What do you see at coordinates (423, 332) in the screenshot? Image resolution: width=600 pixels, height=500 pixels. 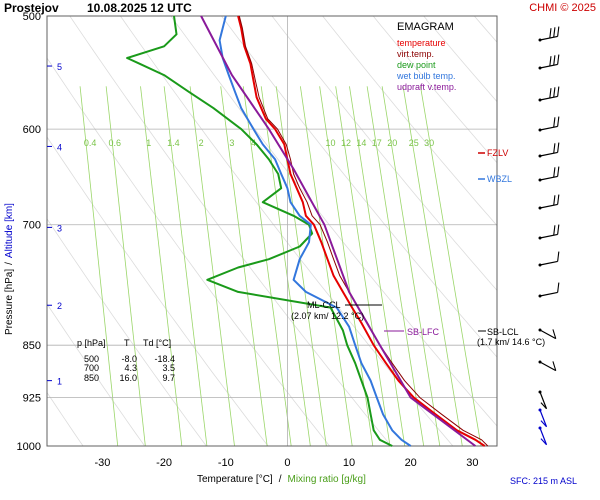 I see `sb-lfc-label: SB-LFC` at bounding box center [423, 332].